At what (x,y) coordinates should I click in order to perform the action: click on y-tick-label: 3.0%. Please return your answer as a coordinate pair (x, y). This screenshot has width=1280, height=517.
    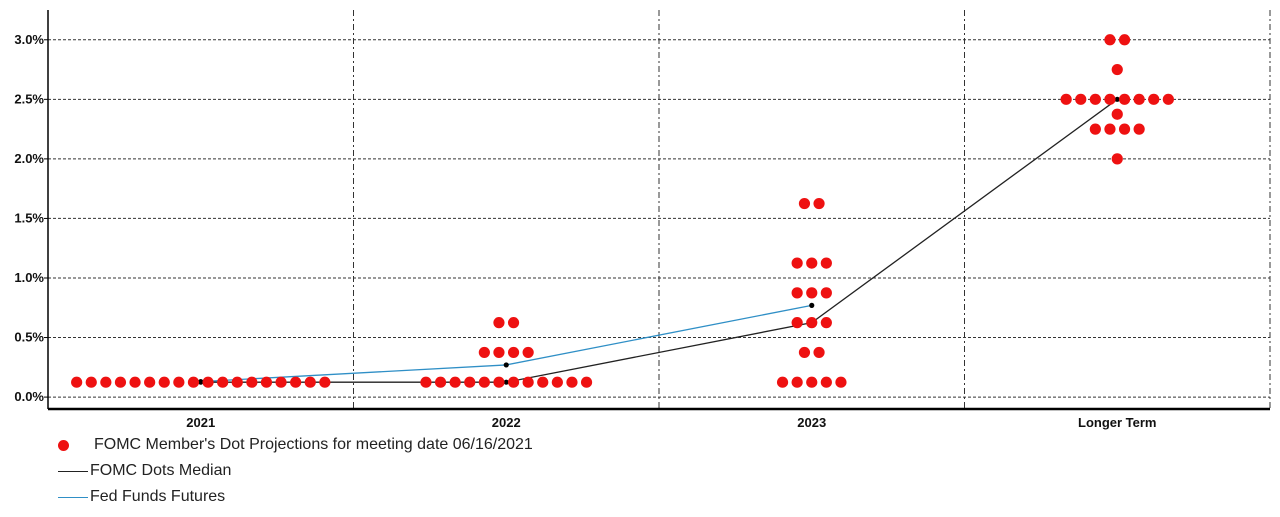
    Looking at the image, I should click on (29, 39).